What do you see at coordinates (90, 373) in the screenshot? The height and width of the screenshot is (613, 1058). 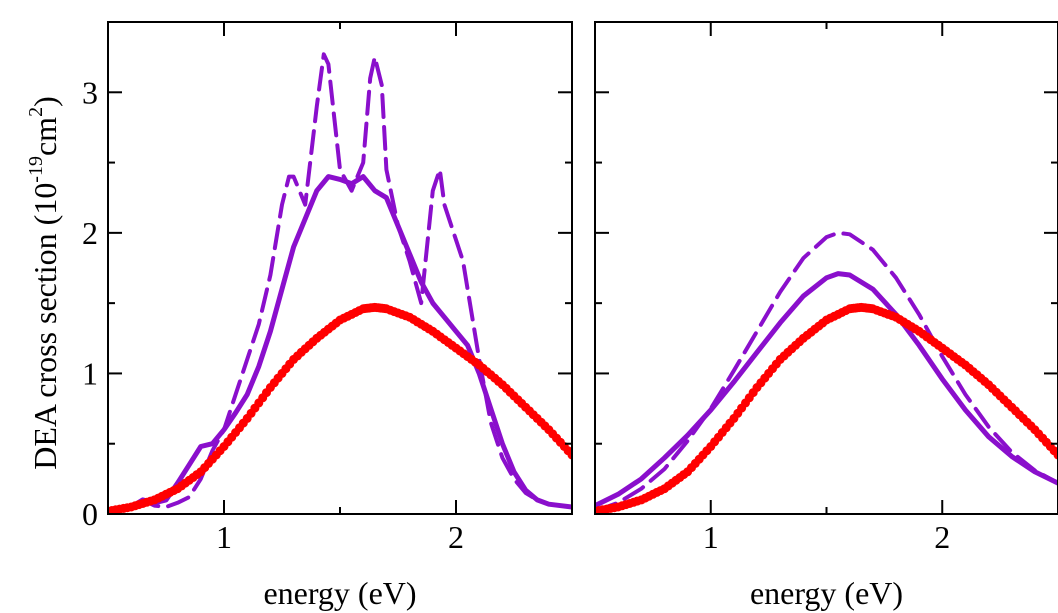 I see `y-tick-label: 1` at bounding box center [90, 373].